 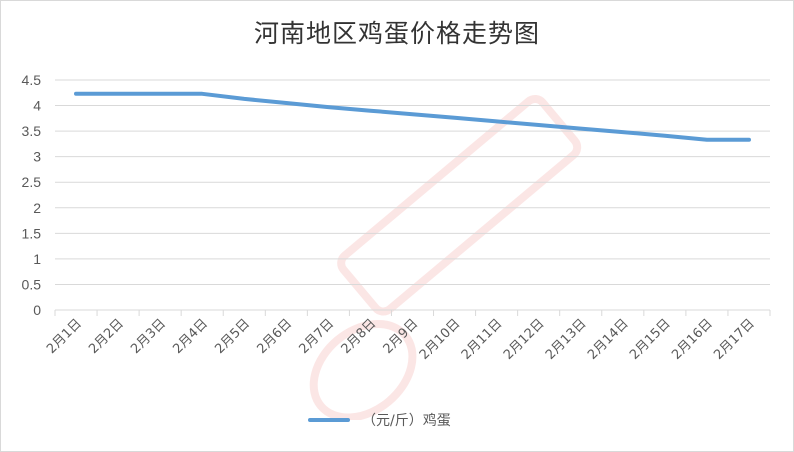 What do you see at coordinates (37, 310) in the screenshot?
I see `y-tick-label: 0` at bounding box center [37, 310].